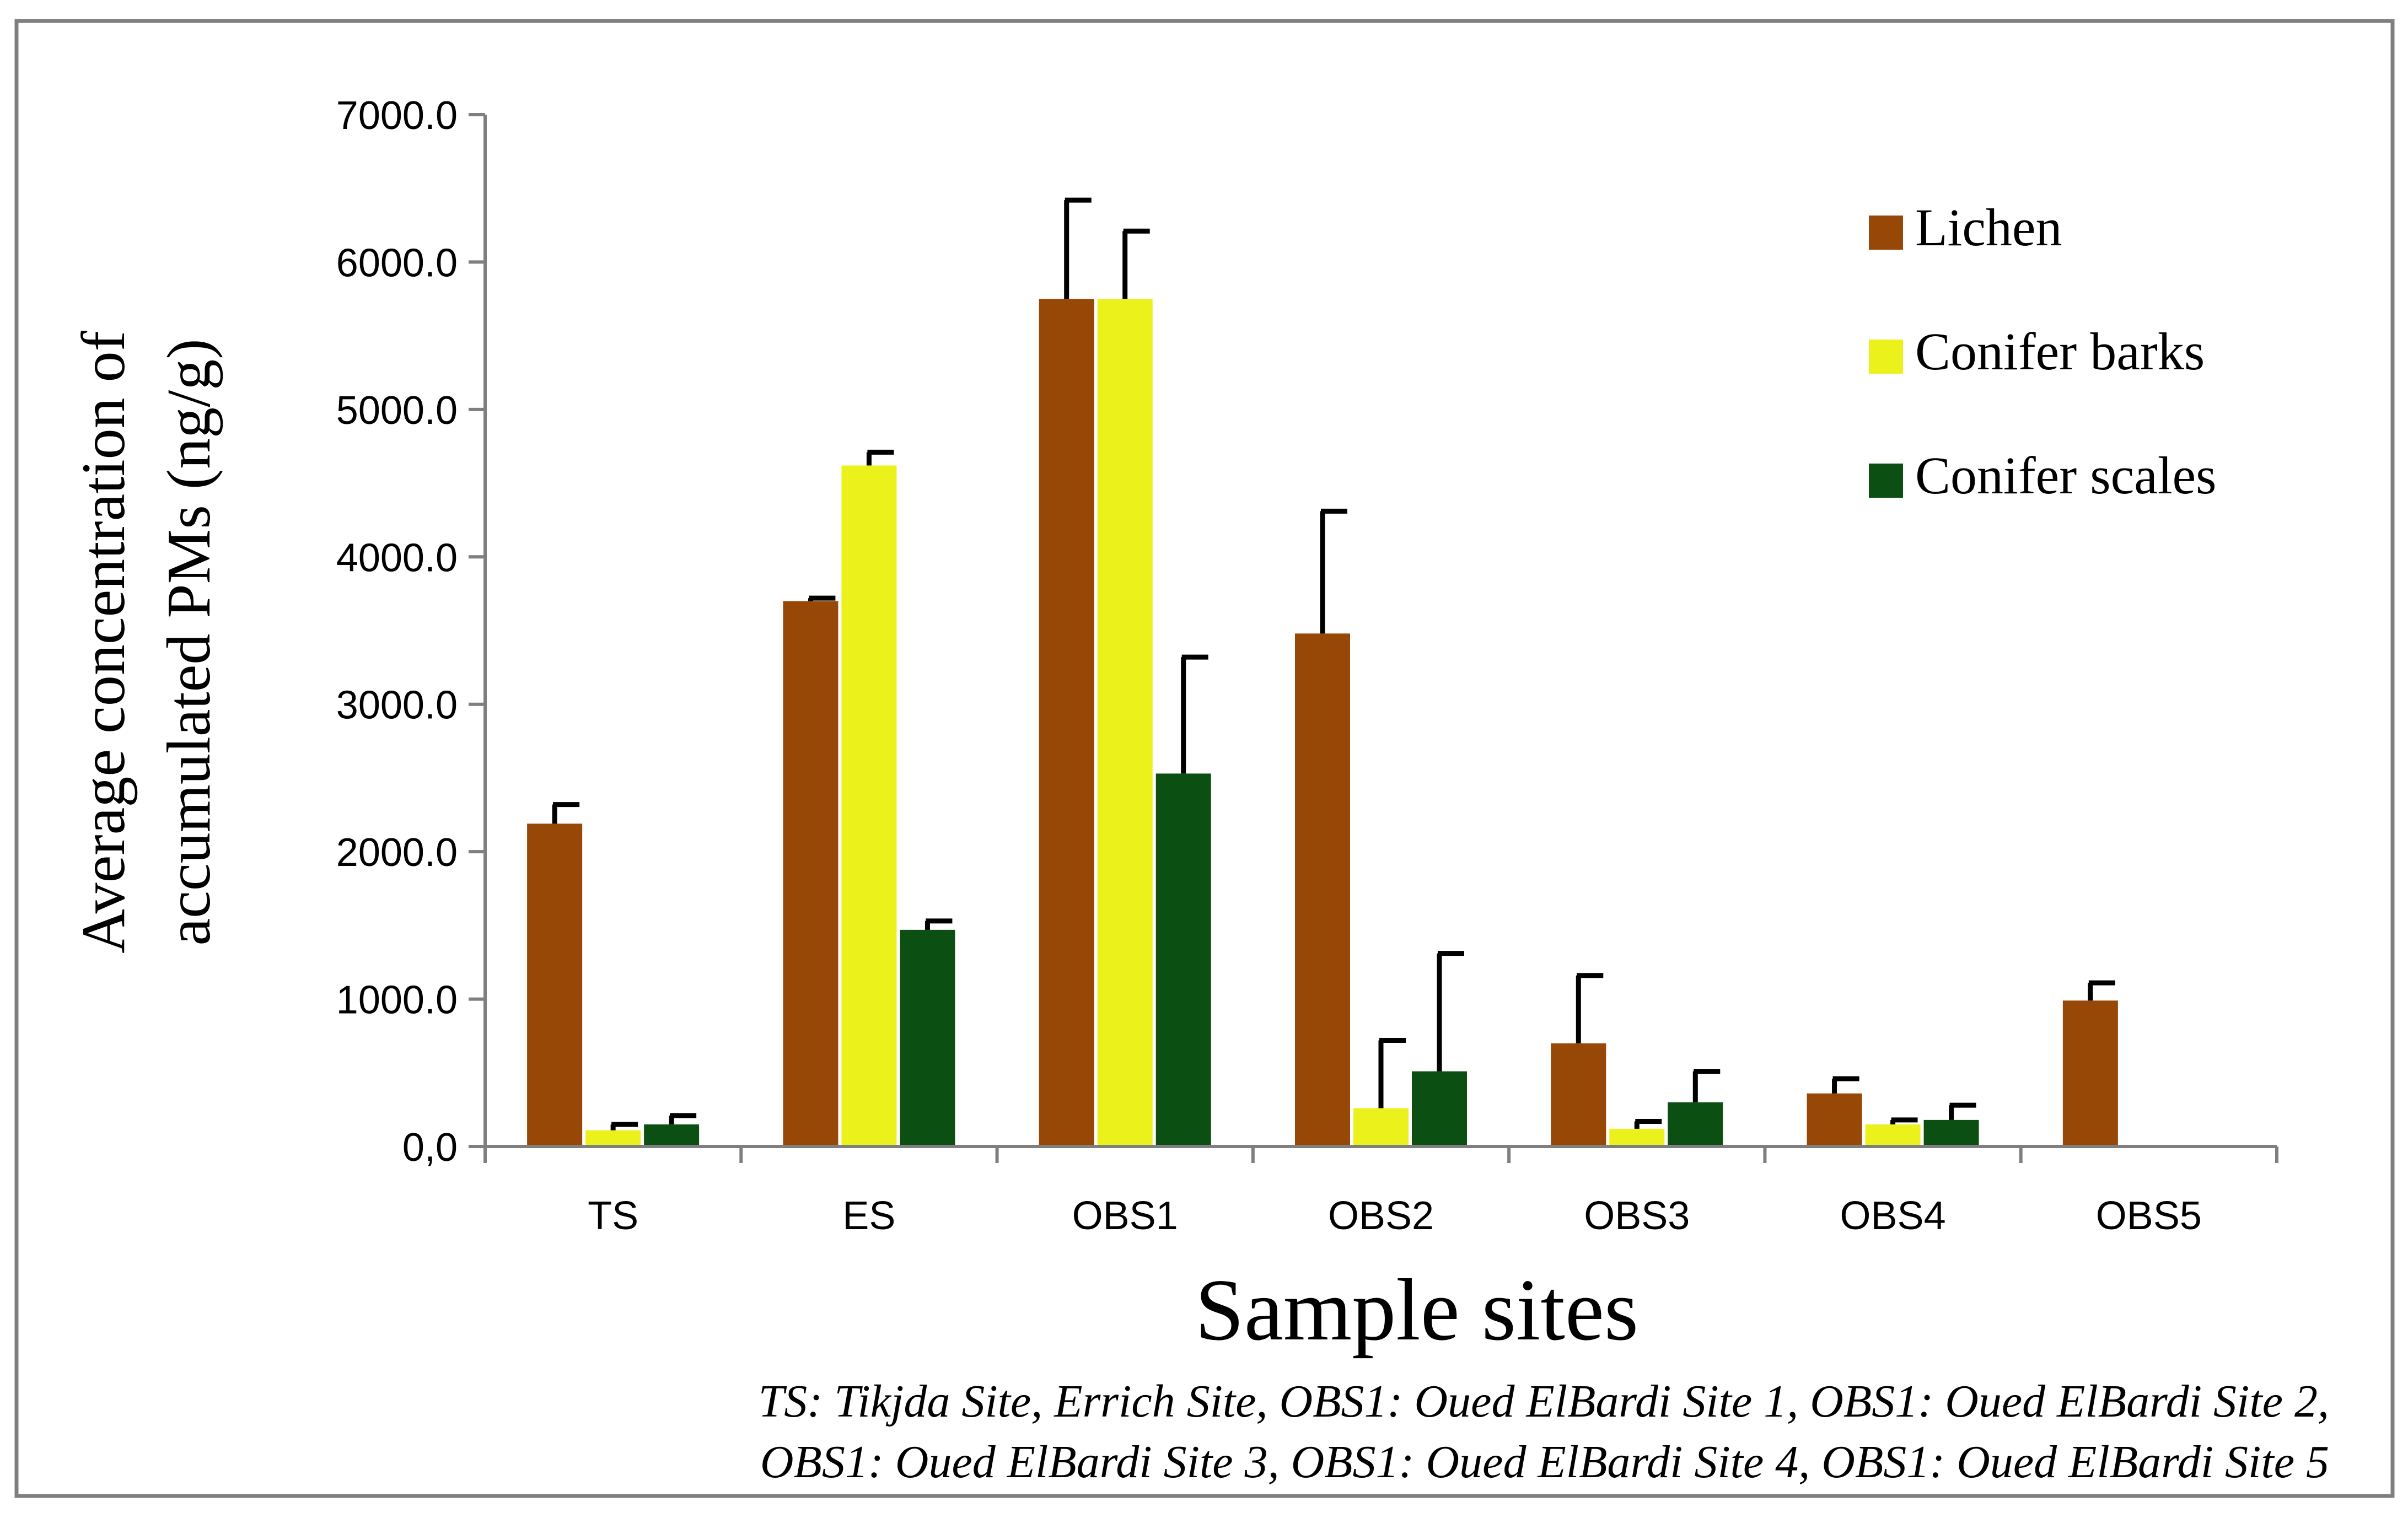 The image size is (2408, 1518). I want to click on x-tick-label: OBS3, so click(1637, 1216).